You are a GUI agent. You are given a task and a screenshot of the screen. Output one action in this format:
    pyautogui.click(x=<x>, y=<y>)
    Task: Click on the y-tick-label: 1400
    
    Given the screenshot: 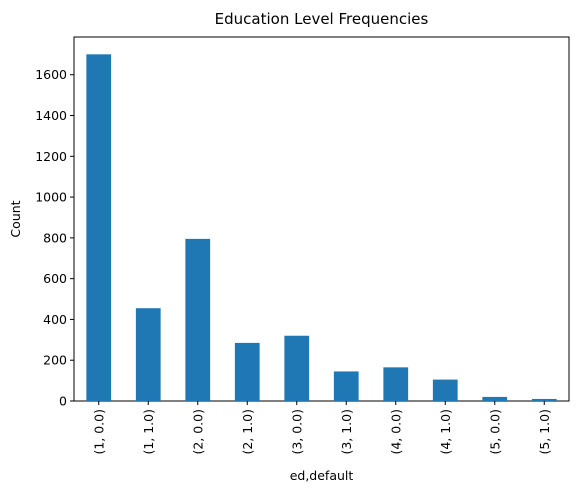 What is the action you would take?
    pyautogui.click(x=51, y=115)
    